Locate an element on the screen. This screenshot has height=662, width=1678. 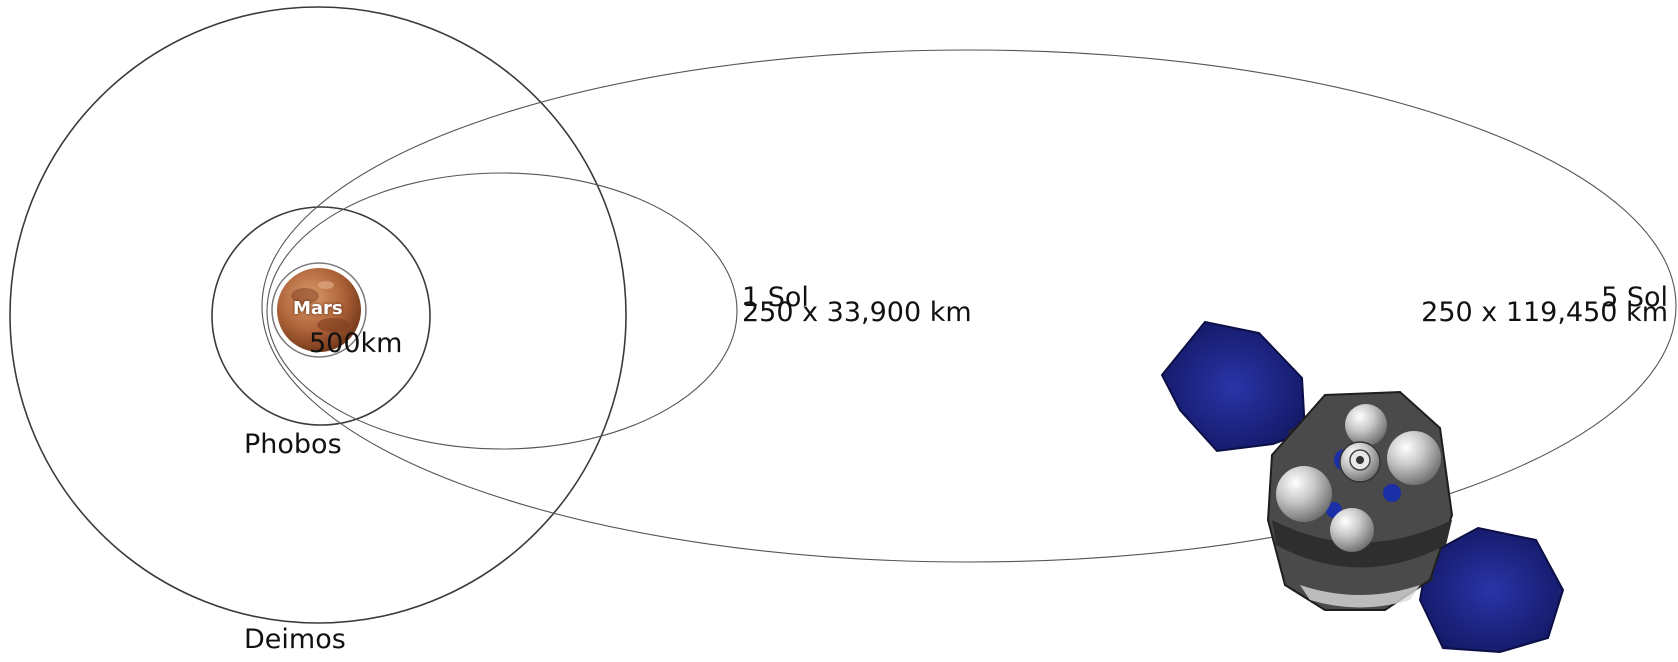
tank-left is located at coordinates (1304, 494).